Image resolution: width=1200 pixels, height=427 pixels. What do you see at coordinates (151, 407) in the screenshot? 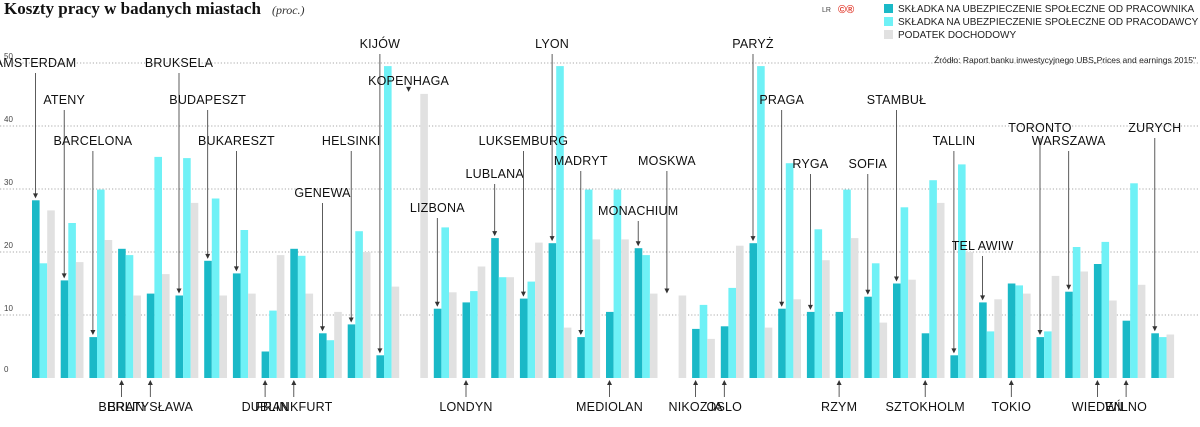
I see `city-label: BRATYSŁAWA` at bounding box center [151, 407].